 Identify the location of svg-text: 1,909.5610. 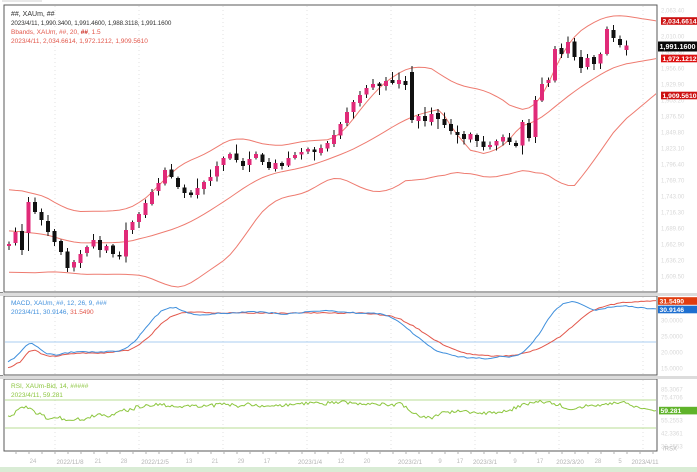
(680, 96).